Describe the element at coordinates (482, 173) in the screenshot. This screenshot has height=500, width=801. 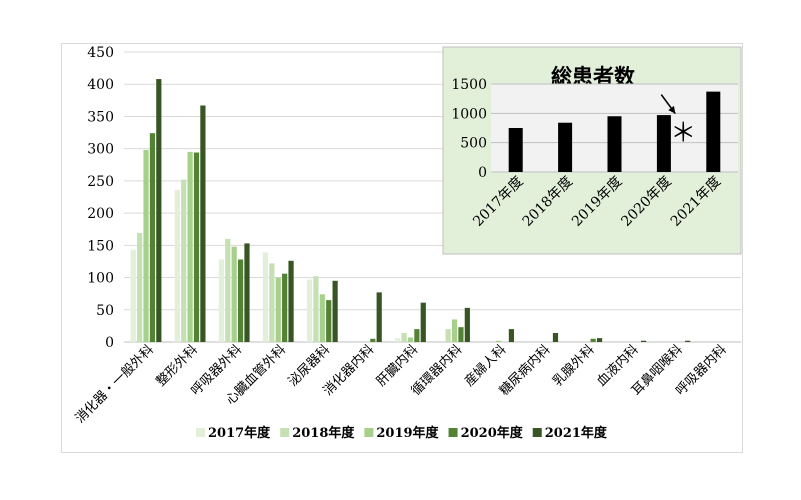
I see `inset-y-tick-label: 0` at that location.